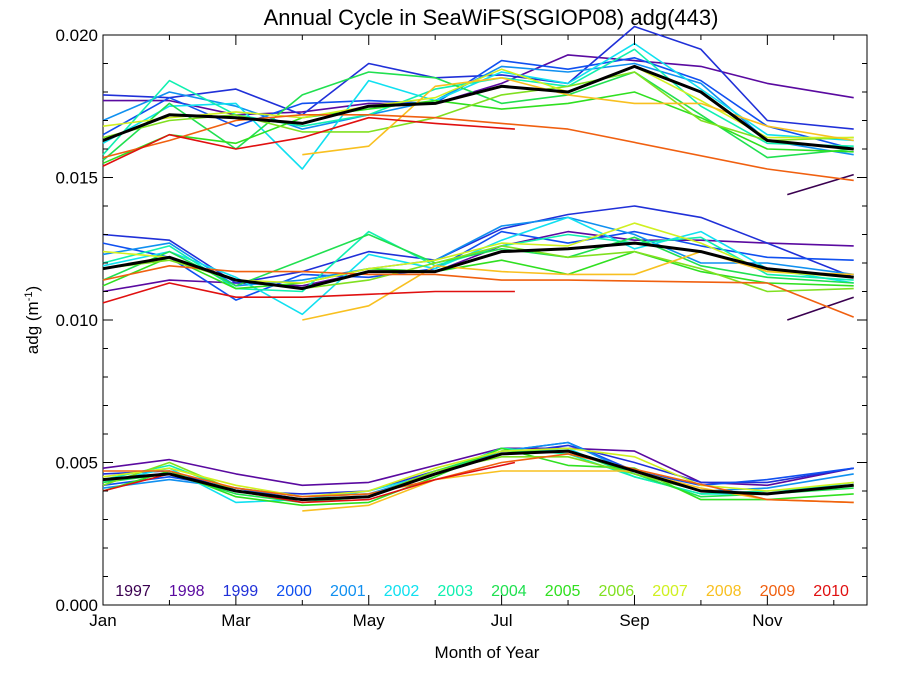 The height and width of the screenshot is (675, 900). I want to click on legend-entry-2009: 2009, so click(778, 591).